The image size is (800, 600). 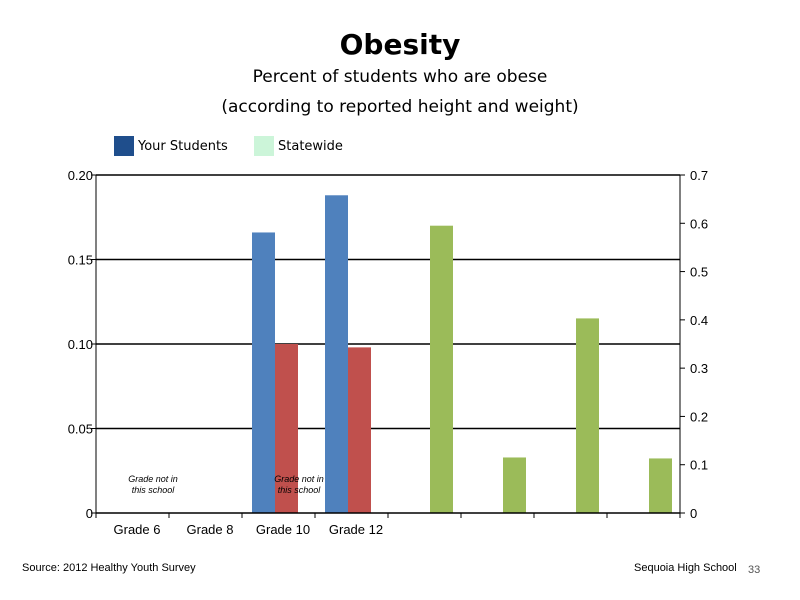 What do you see at coordinates (699, 465) in the screenshot?
I see `right-tick-label: 0.1` at bounding box center [699, 465].